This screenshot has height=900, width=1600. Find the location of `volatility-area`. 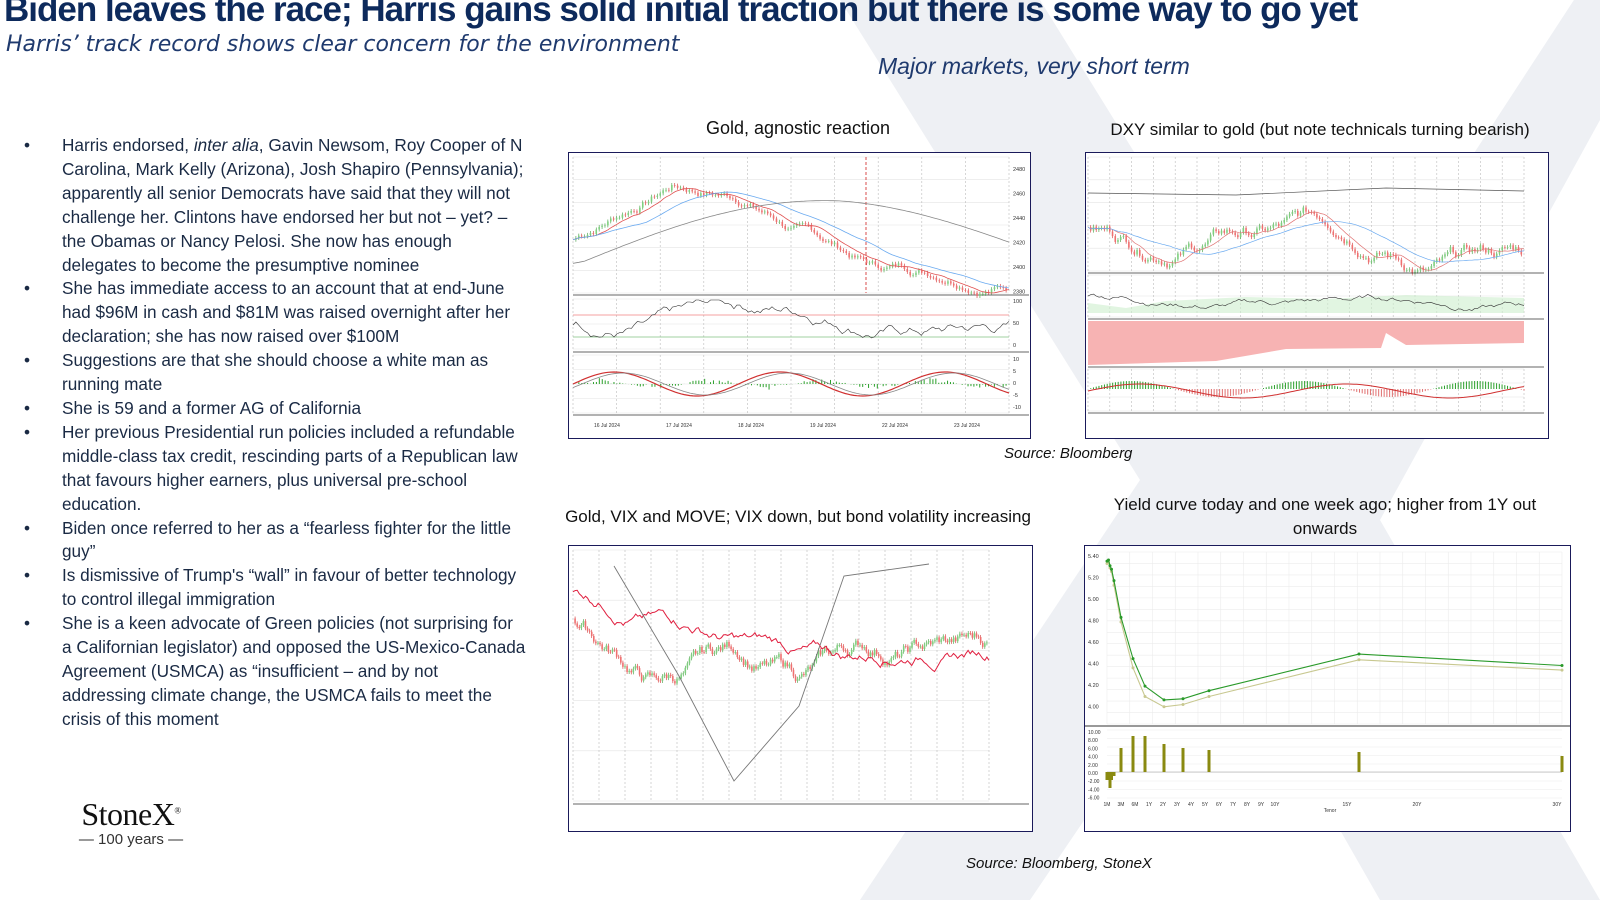

volatility-area is located at coordinates (1306, 343).